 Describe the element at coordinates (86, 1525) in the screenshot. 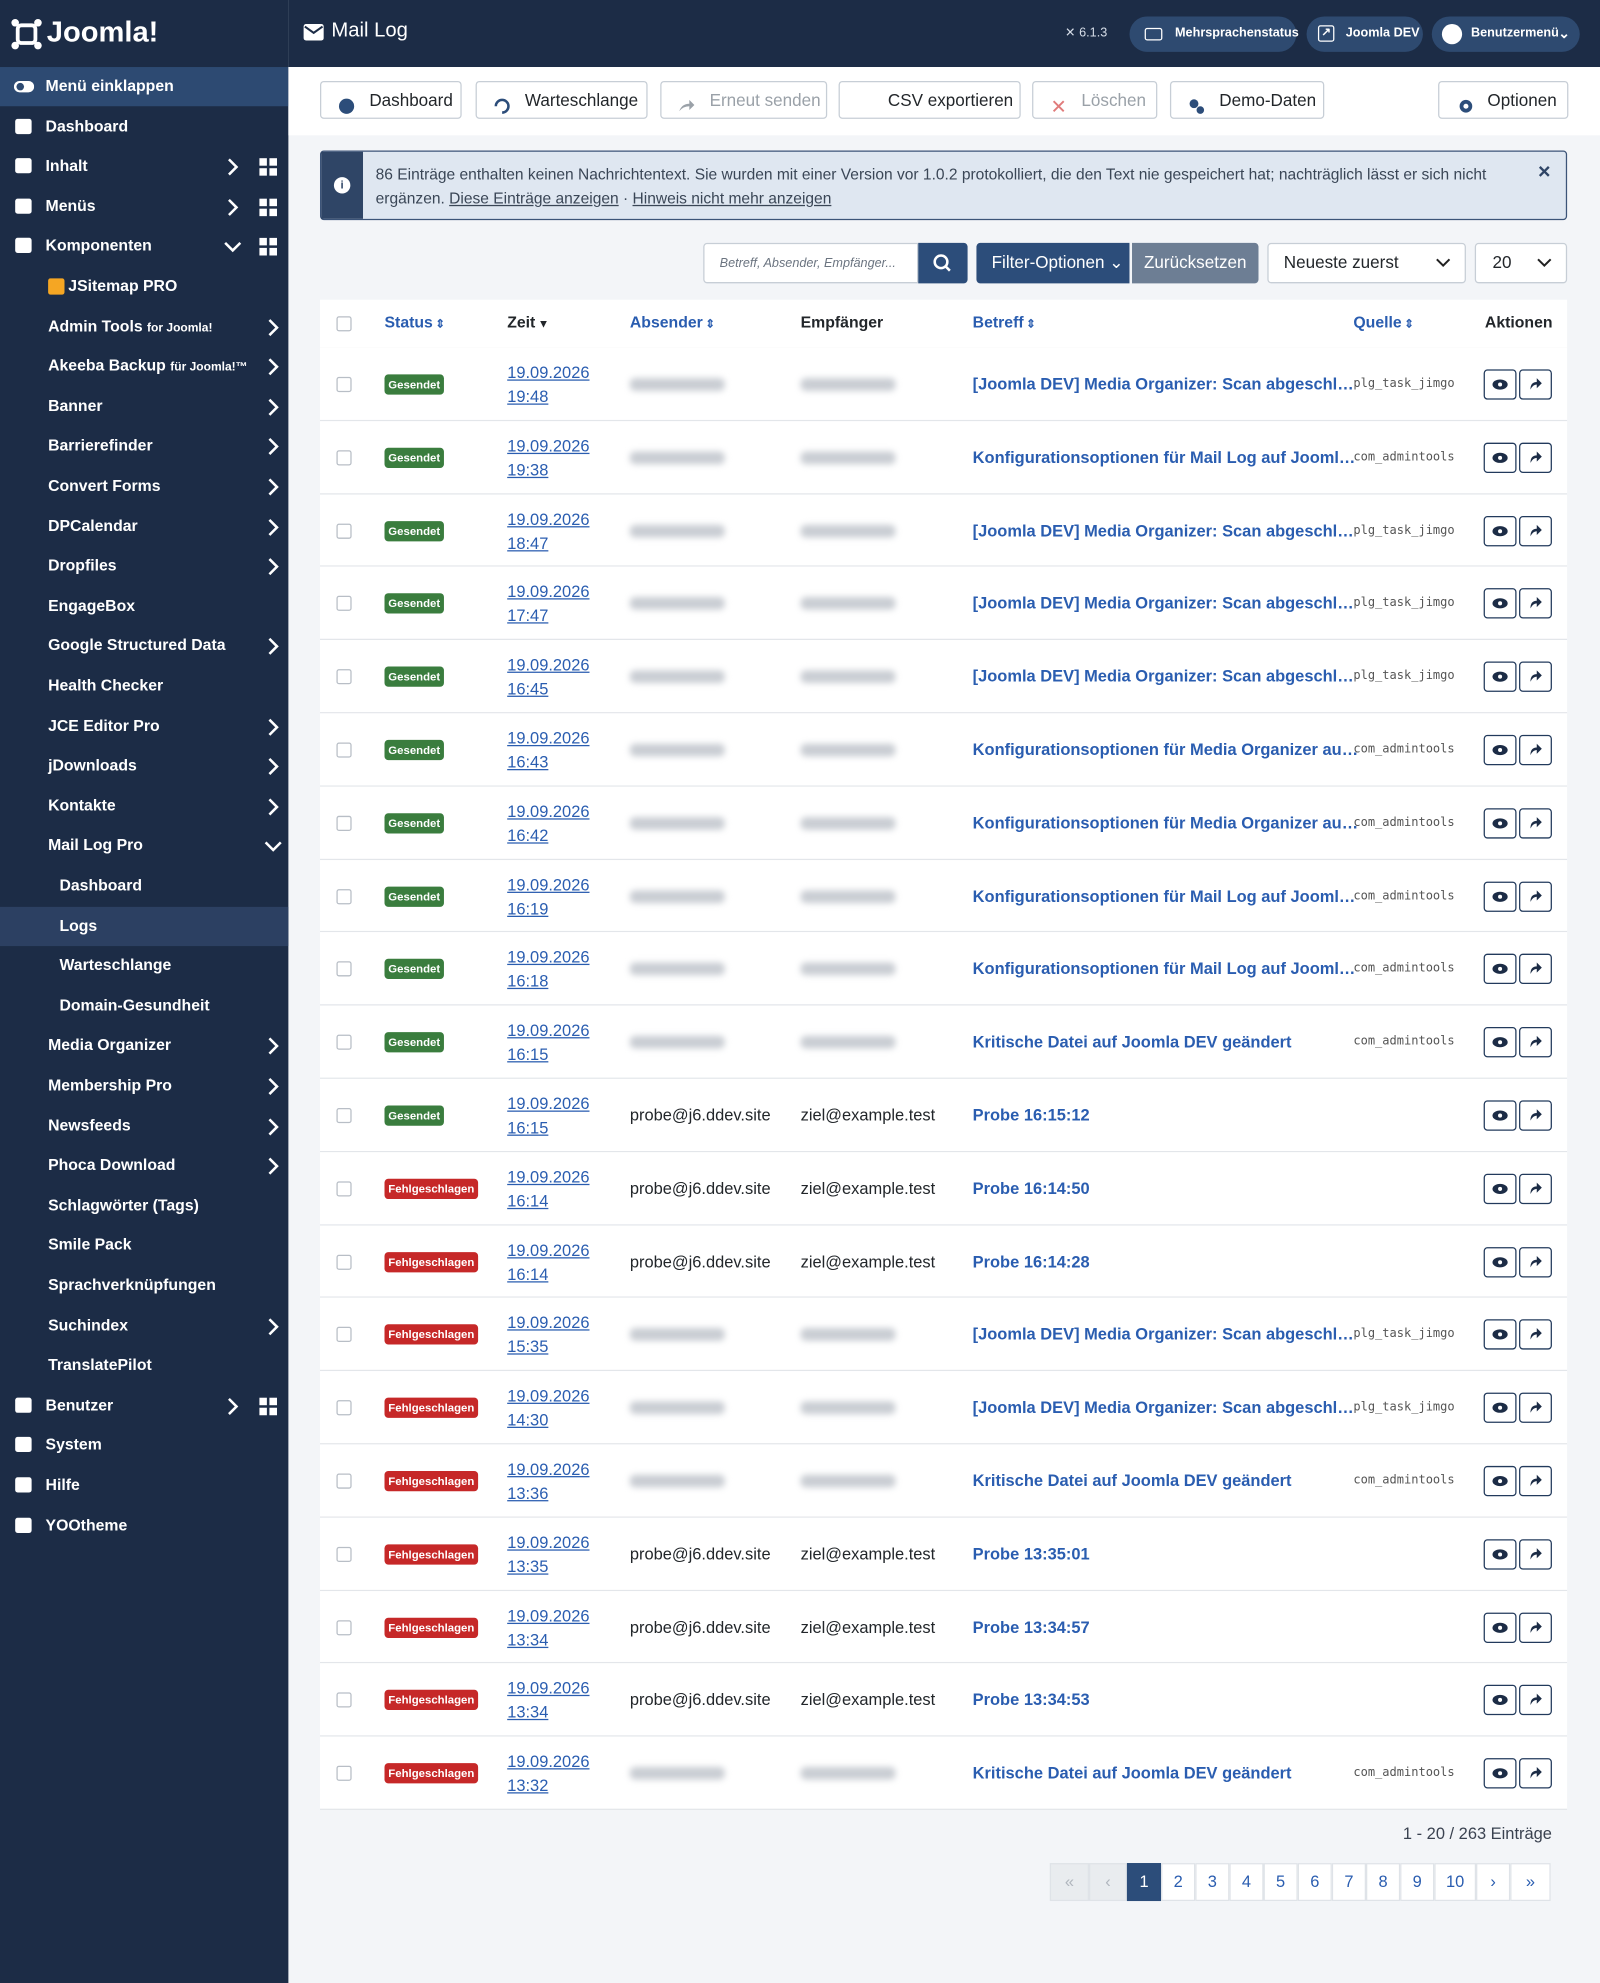

I see `sidebar-label: YOOtheme` at that location.